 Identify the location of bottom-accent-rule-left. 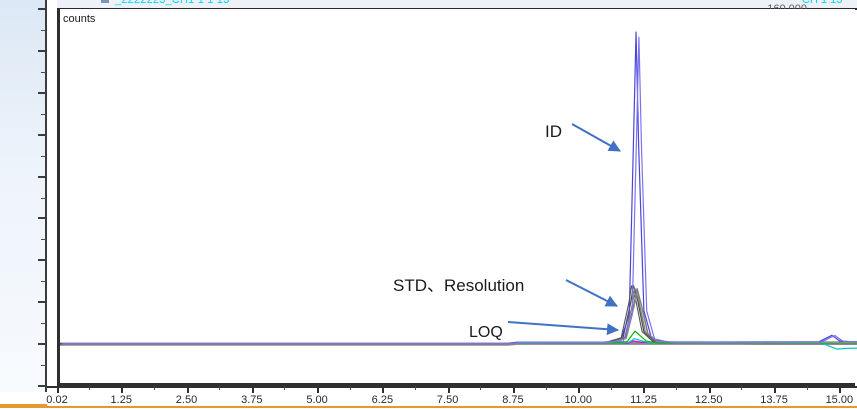
(23, 405).